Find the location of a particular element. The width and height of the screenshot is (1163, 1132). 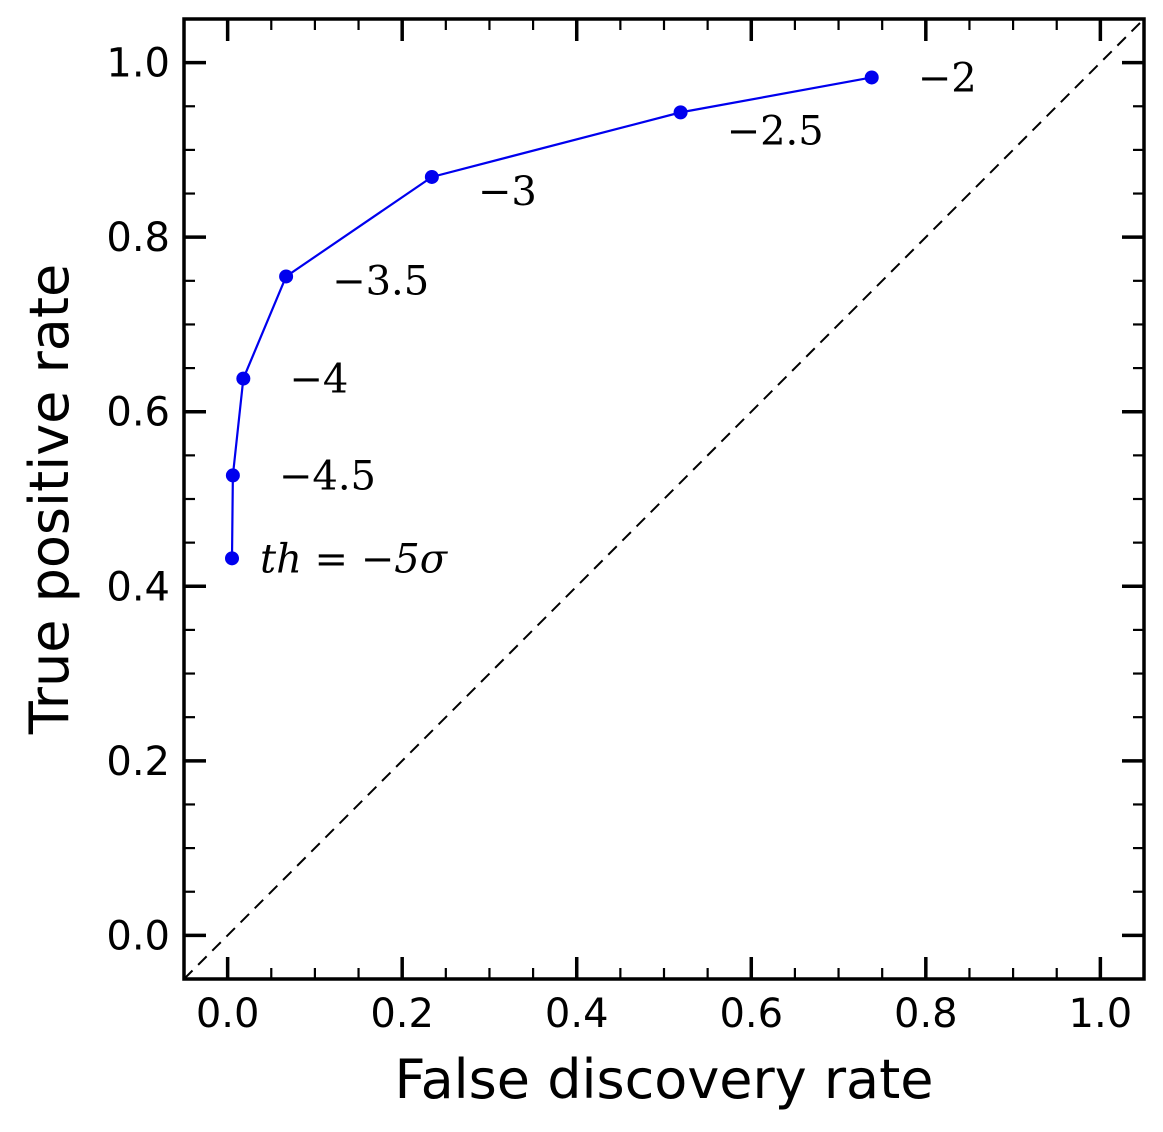

y-tick-label: 0.0 is located at coordinates (138, 936).